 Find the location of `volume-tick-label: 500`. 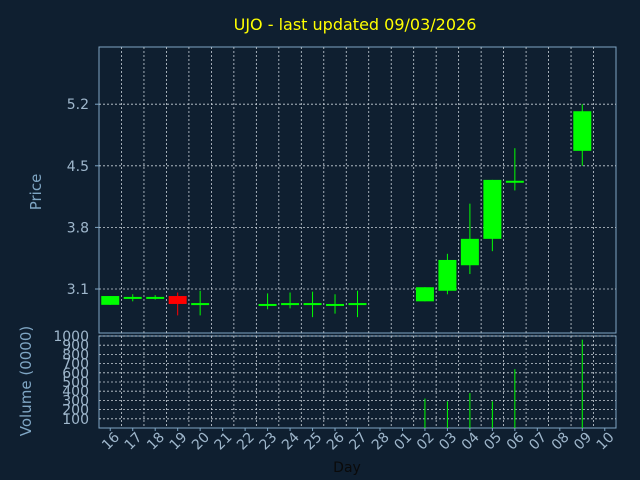

volume-tick-label: 500 is located at coordinates (75, 383).